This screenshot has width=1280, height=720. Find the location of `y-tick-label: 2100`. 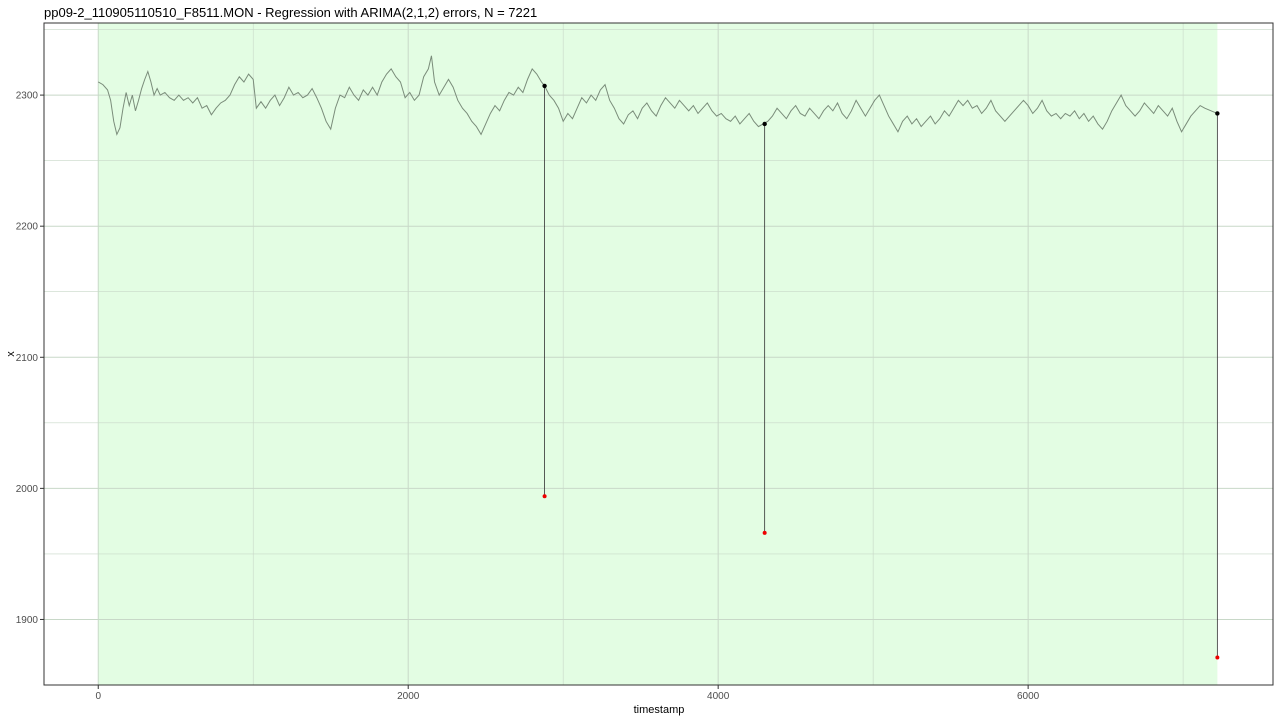

y-tick-label: 2100 is located at coordinates (27, 358).